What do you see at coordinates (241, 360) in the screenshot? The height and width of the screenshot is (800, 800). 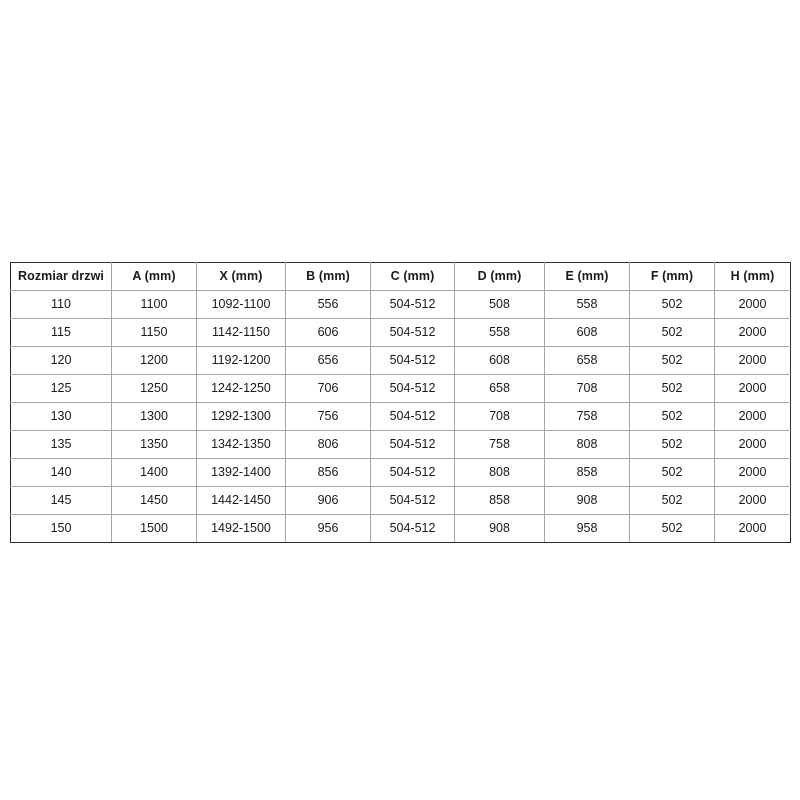 I see `cell-x: 1192-1200` at bounding box center [241, 360].